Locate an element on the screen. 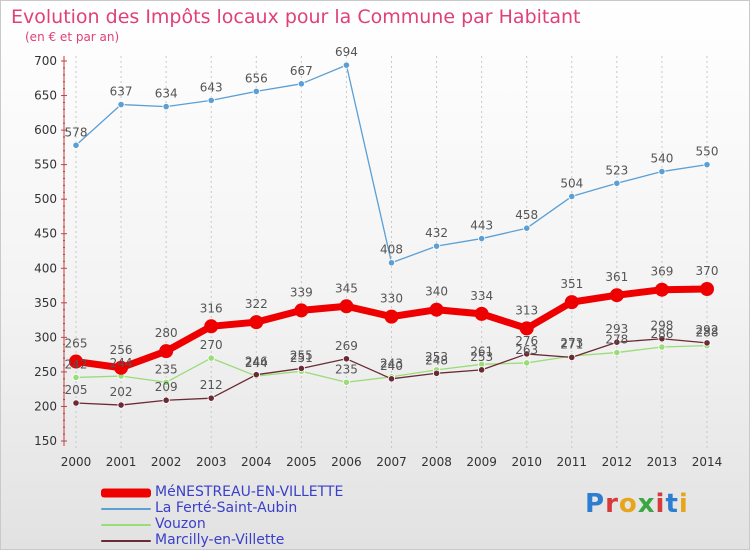 This screenshot has width=750, height=550. data-label: 369 is located at coordinates (661, 272).